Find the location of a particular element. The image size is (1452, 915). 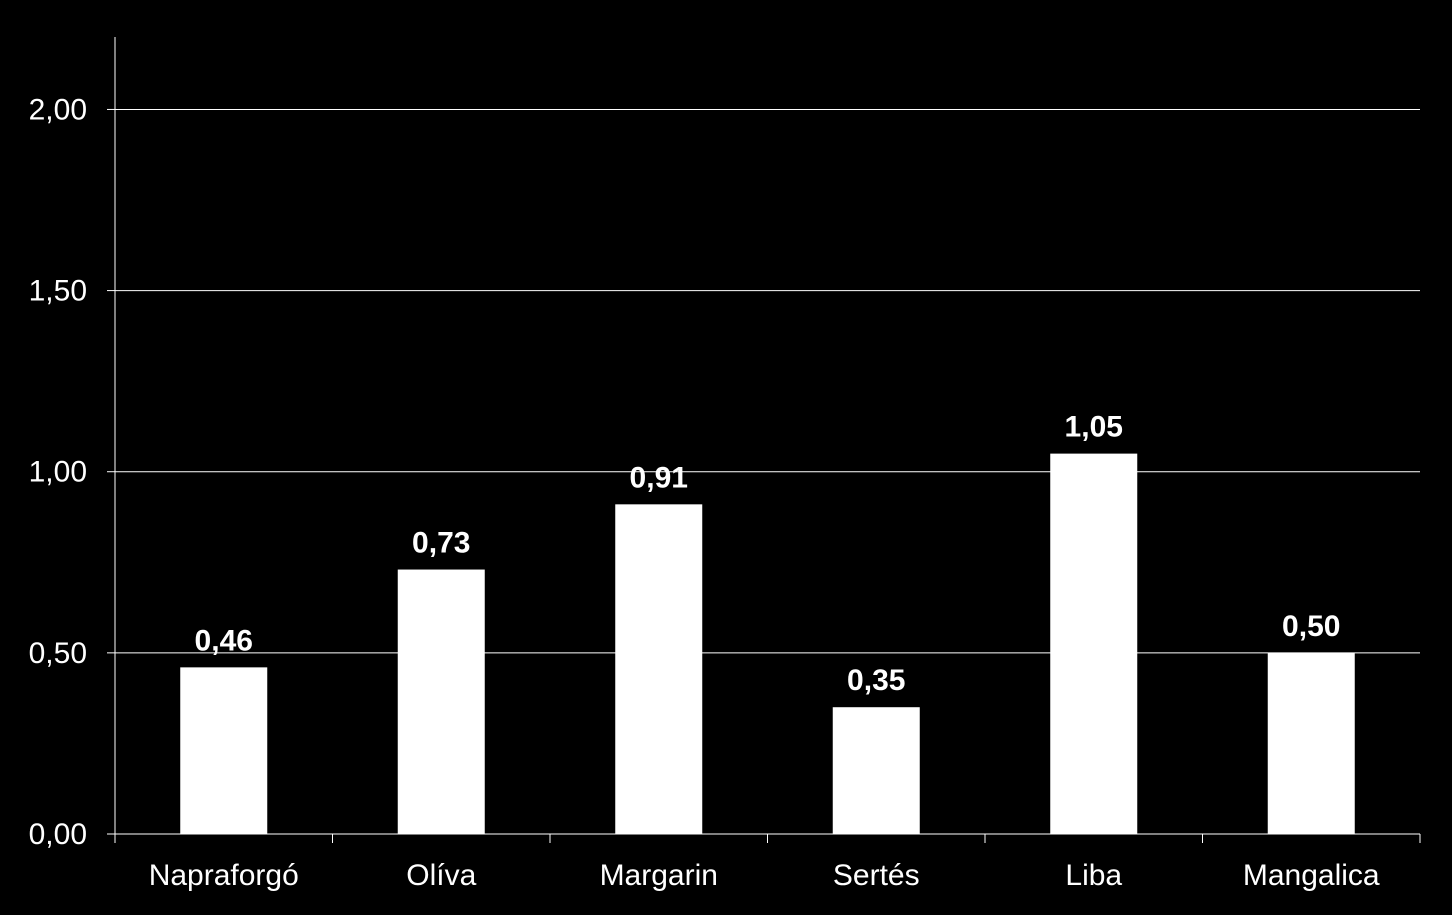

x-tick-label: Olíva is located at coordinates (441, 875).